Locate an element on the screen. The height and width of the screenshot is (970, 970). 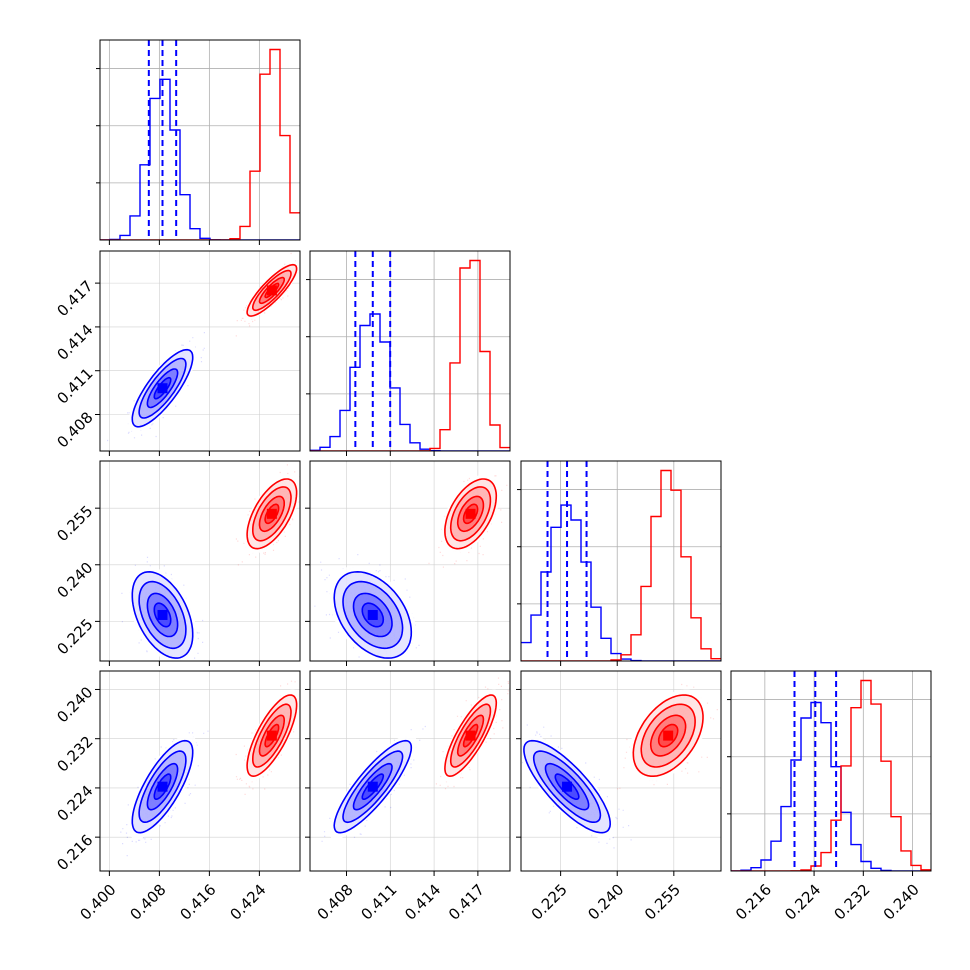
x-tick-label: 0.400 is located at coordinates (98, 902).